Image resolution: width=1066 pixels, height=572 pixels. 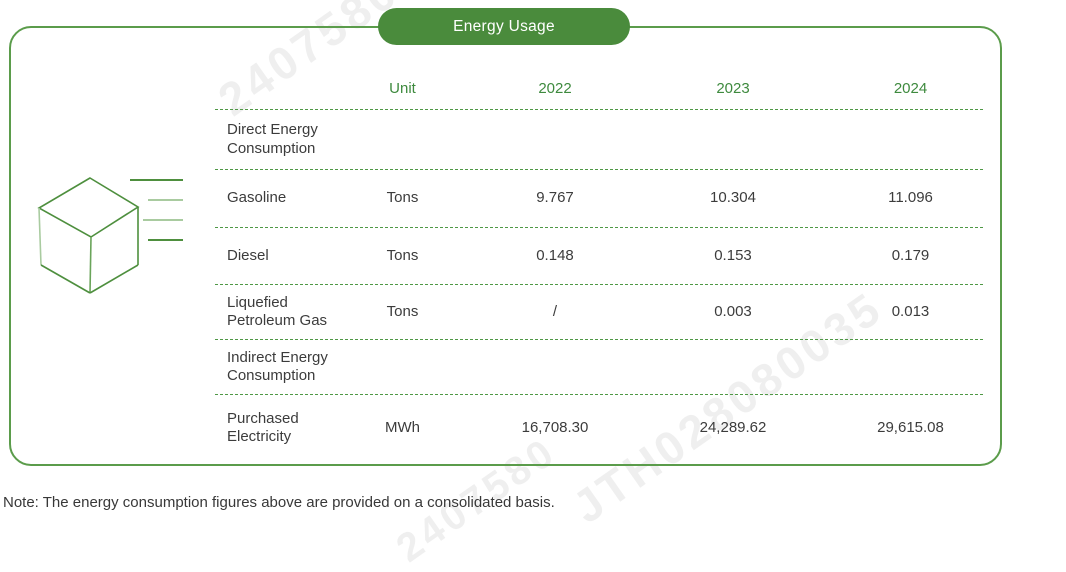 What do you see at coordinates (733, 311) in the screenshot?
I see `cell-2023: 0.003` at bounding box center [733, 311].